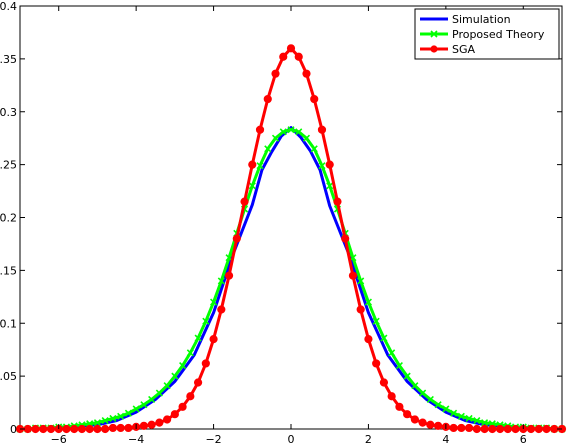  I want to click on legend-label: Simulation, so click(481, 19).